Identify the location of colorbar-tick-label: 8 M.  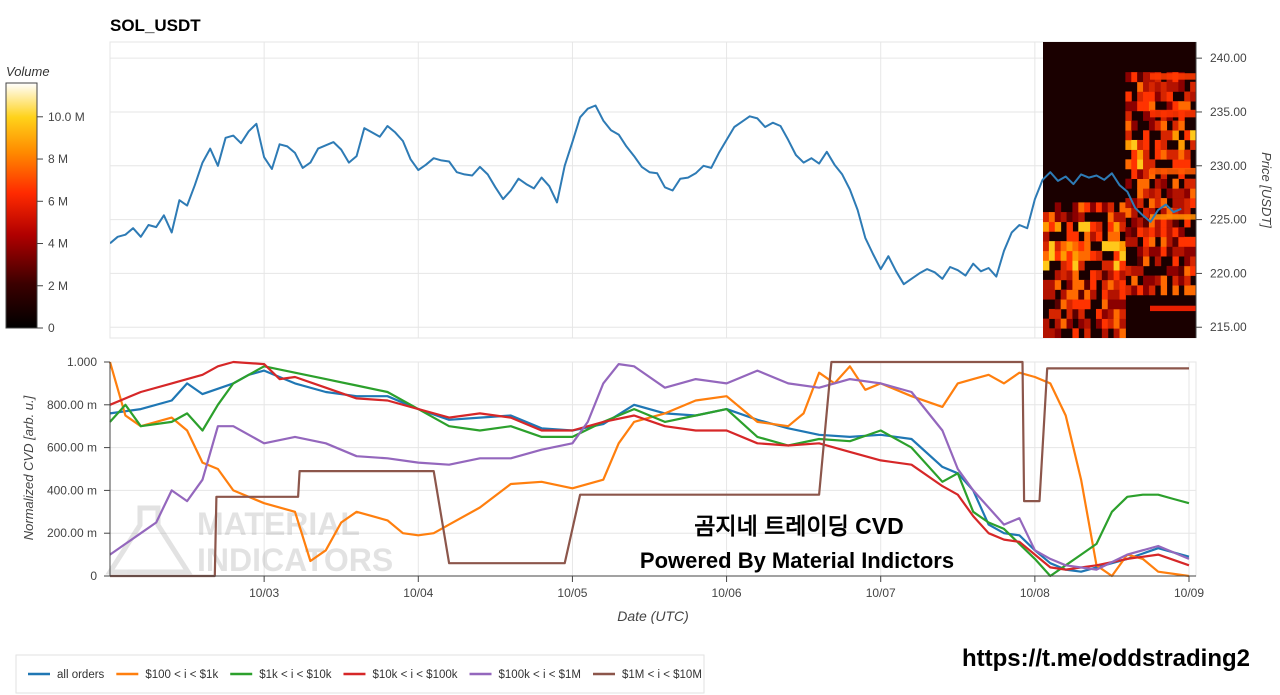
(58, 159).